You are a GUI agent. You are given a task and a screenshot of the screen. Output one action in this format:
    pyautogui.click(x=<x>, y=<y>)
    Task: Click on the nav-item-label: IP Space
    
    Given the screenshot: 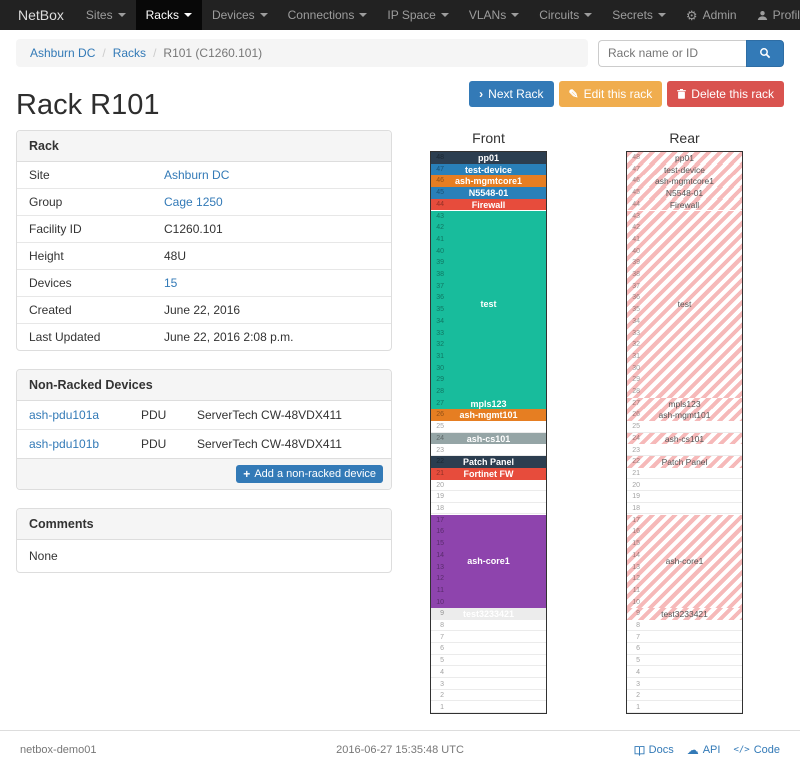 What is the action you would take?
    pyautogui.click(x=411, y=15)
    